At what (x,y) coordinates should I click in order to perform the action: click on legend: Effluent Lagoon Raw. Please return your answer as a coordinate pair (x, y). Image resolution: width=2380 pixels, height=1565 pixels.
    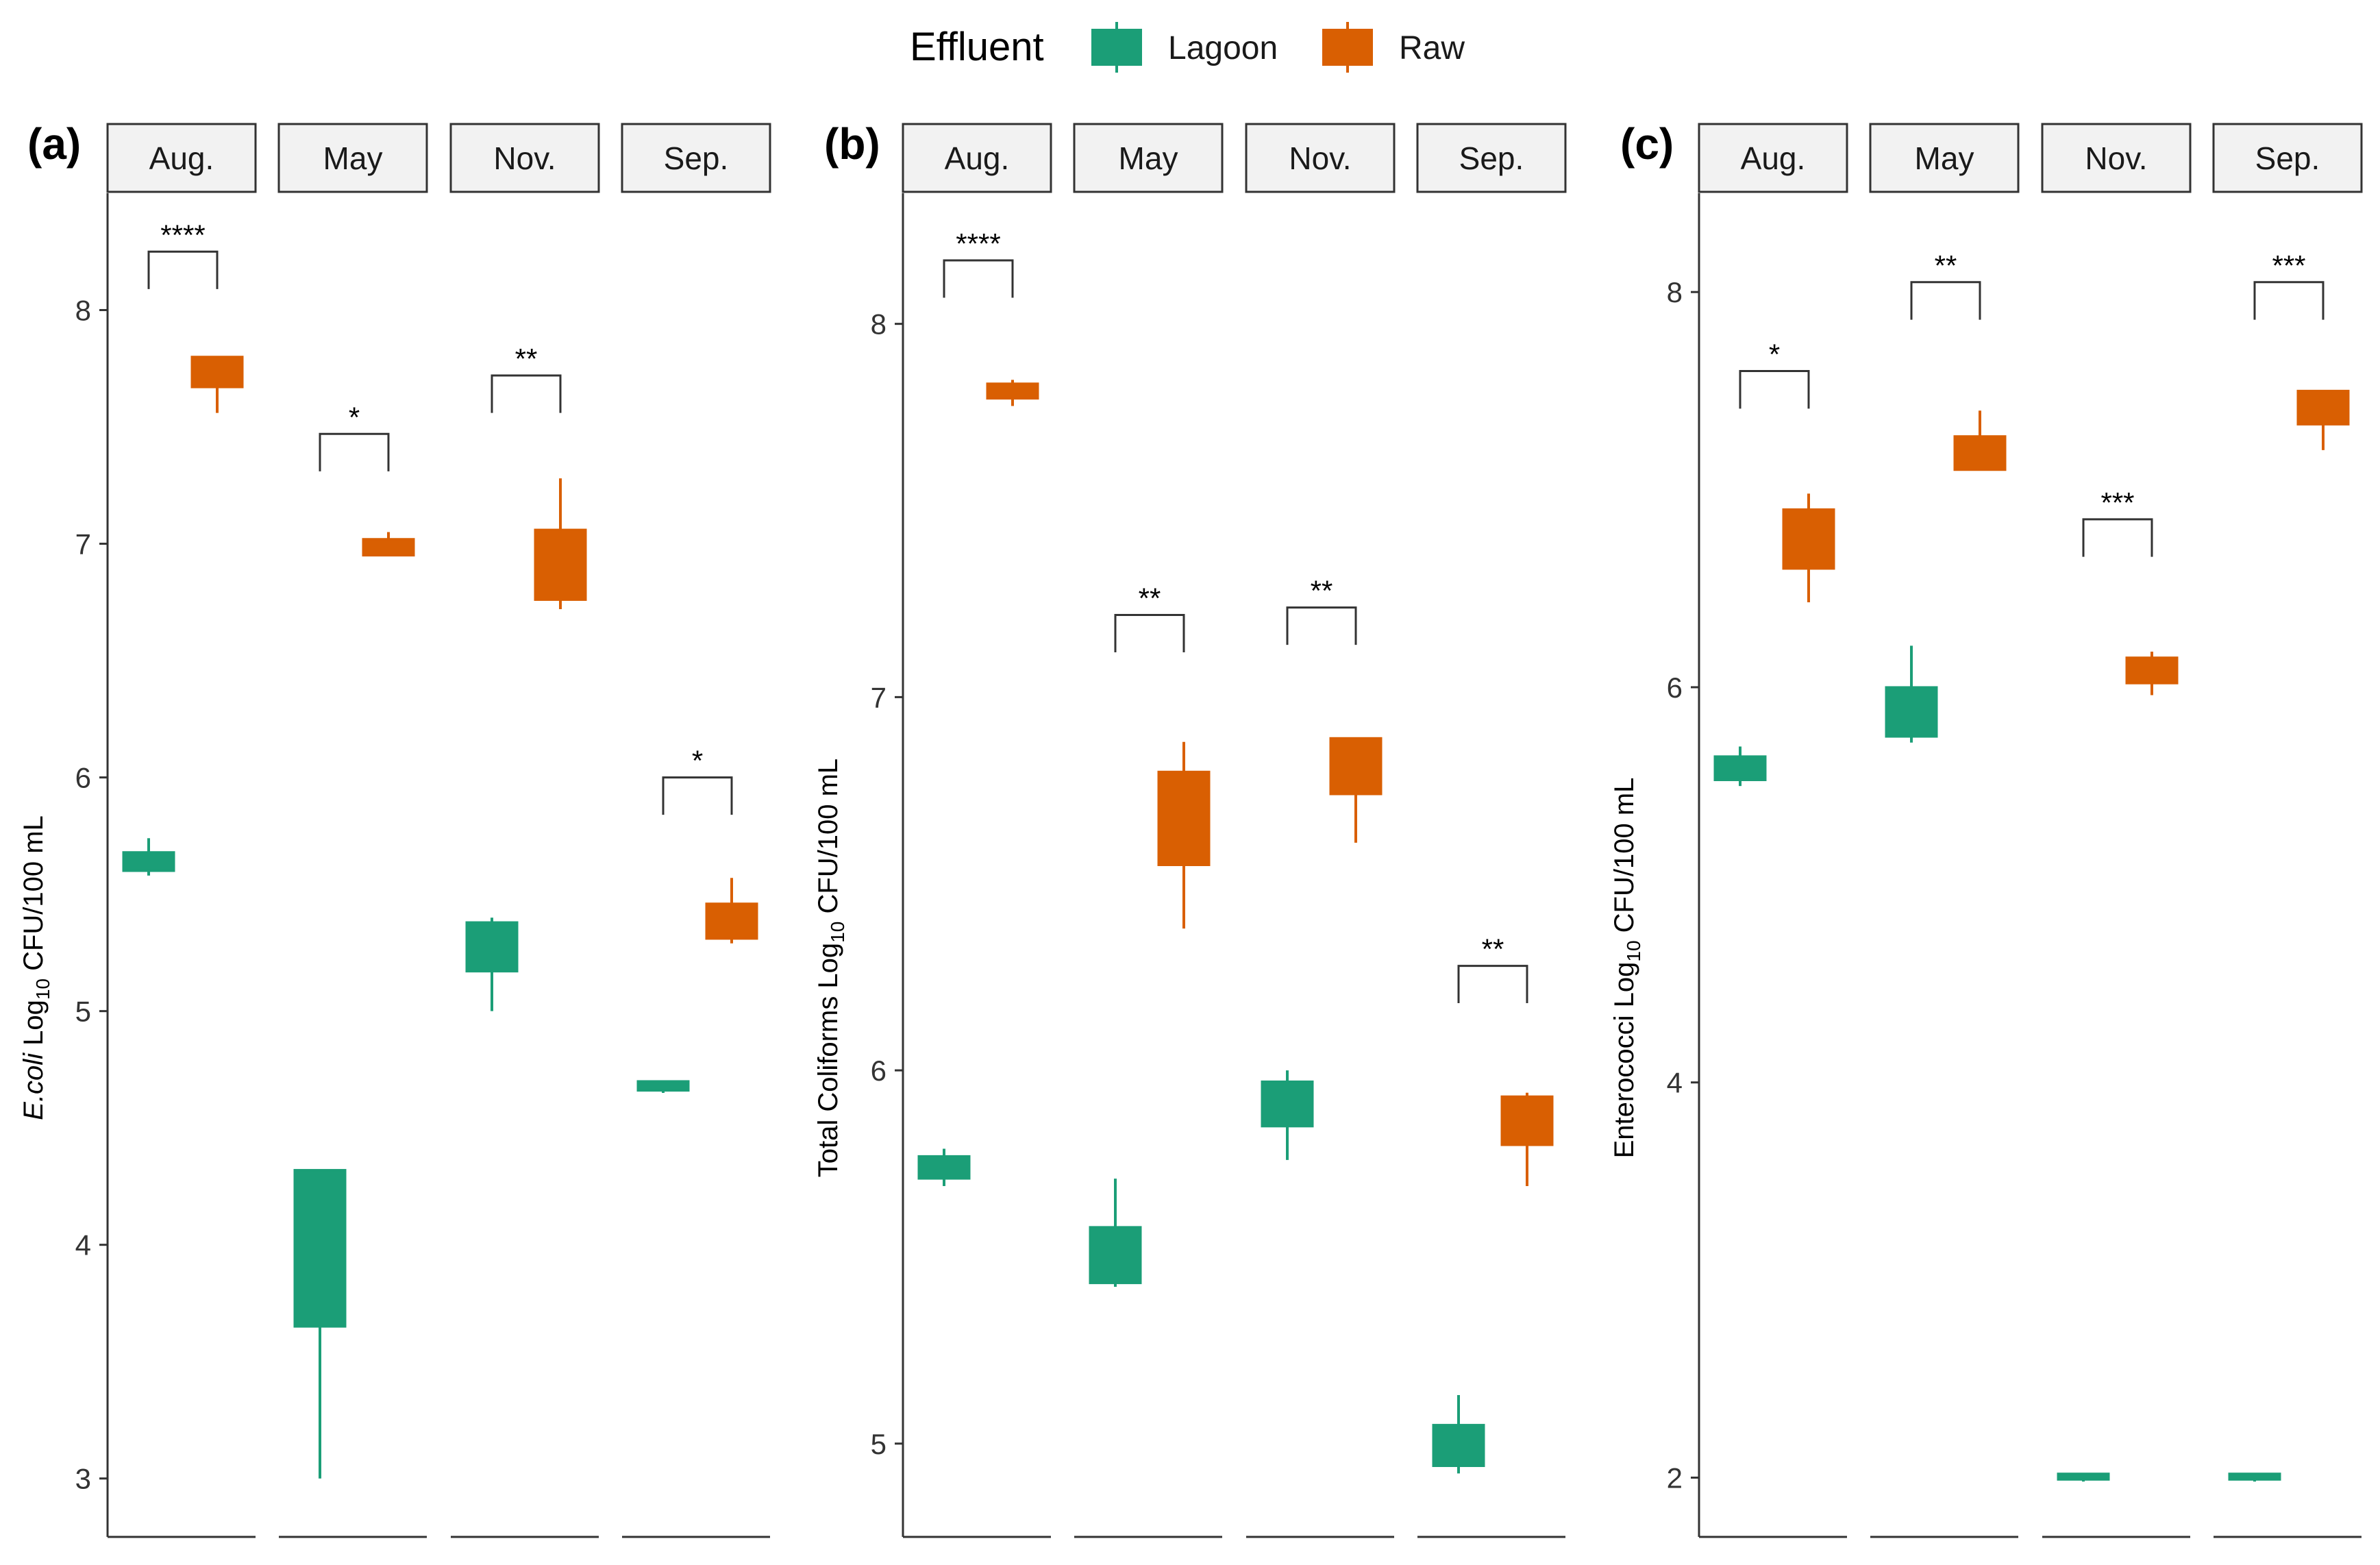
    Looking at the image, I should click on (1187, 47).